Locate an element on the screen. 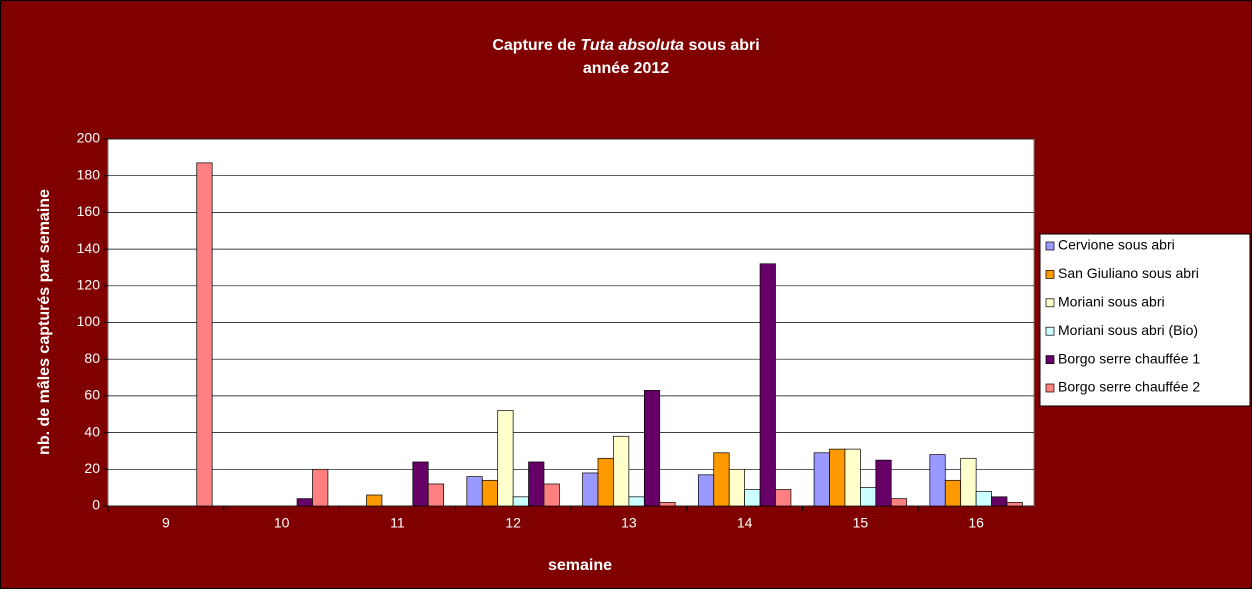  title-part: Capture de is located at coordinates (536, 45).